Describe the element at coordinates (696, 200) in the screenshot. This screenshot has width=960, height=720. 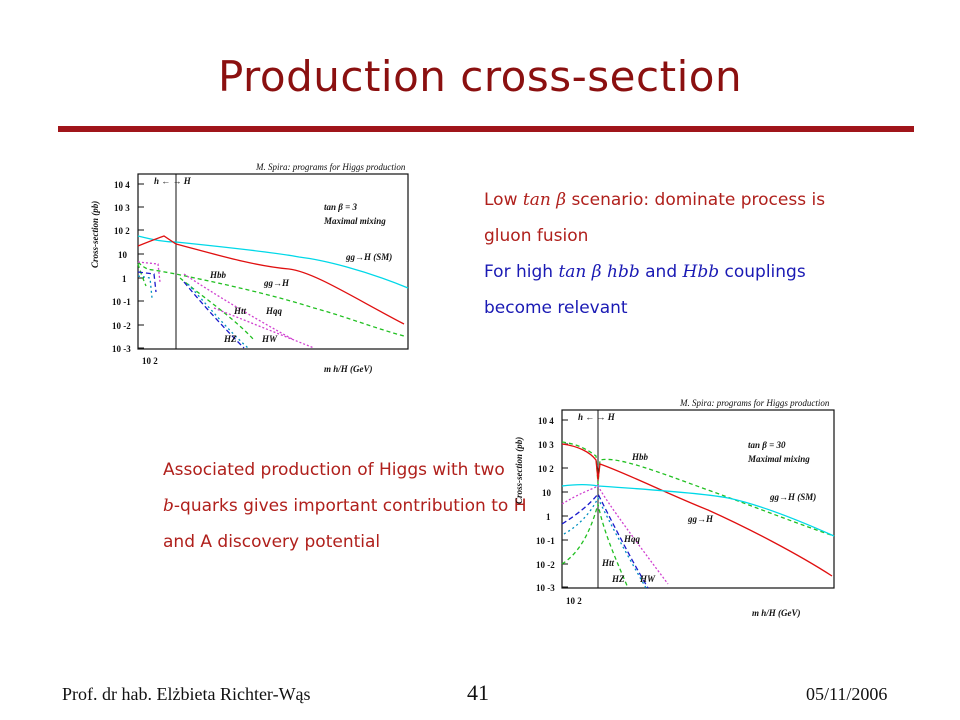
I see `text-fragment: scenario: dominate process is` at that location.